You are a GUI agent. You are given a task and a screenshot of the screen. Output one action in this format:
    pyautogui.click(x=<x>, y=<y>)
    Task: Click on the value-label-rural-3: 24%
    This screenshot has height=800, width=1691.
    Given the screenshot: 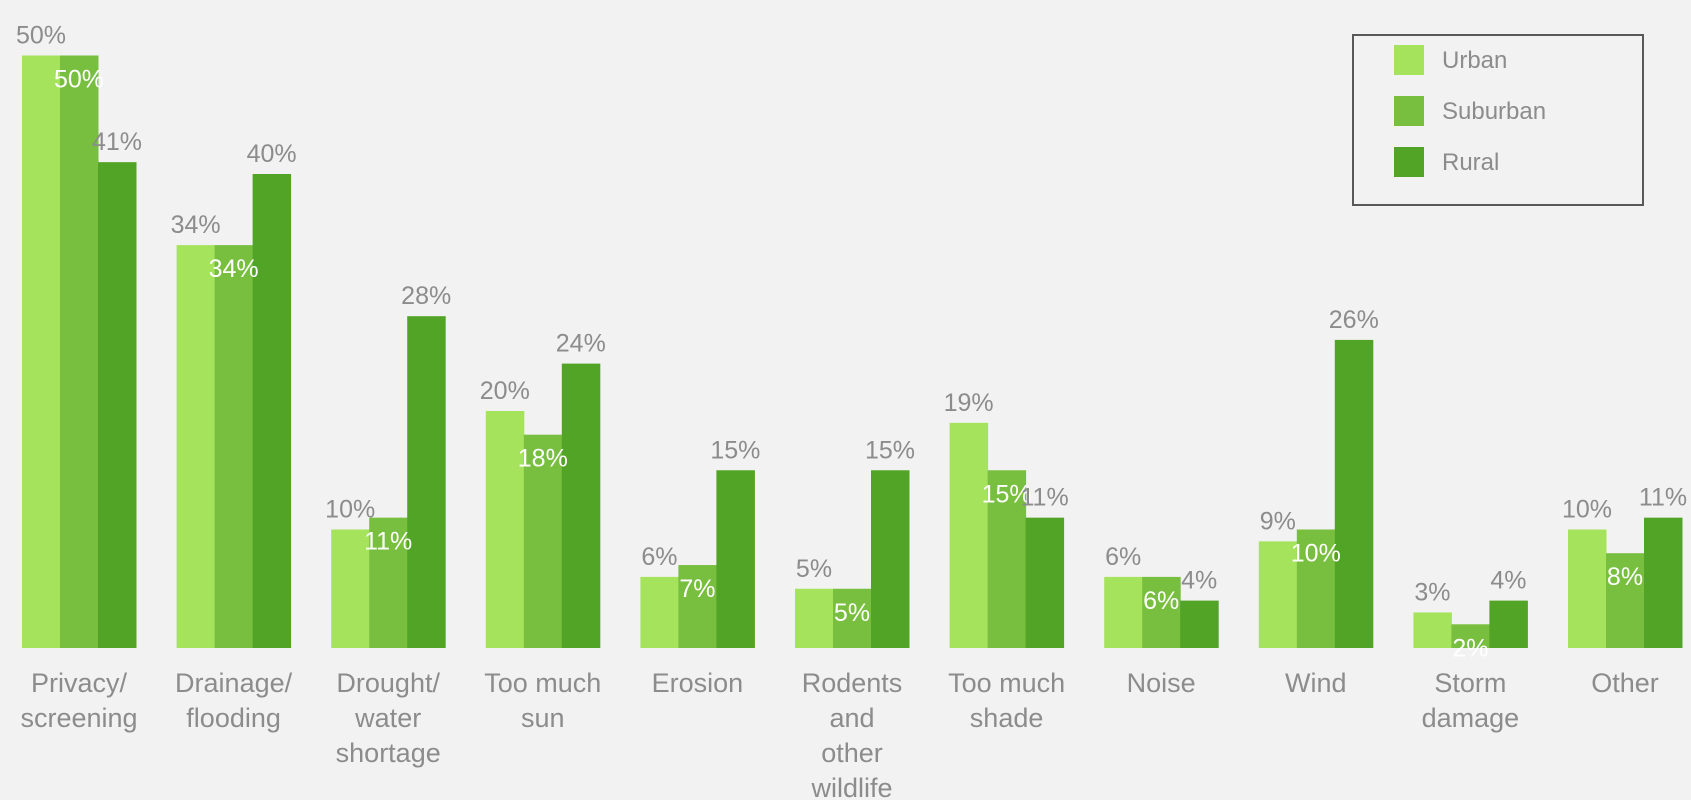 What is the action you would take?
    pyautogui.click(x=581, y=344)
    